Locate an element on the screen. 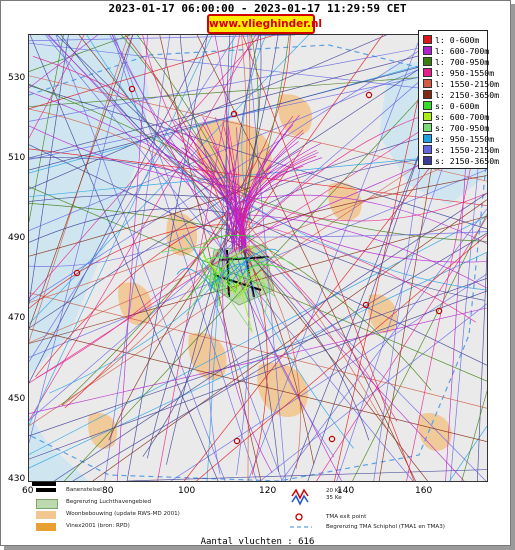 The image size is (515, 550). airport-swatch is located at coordinates (47, 504).